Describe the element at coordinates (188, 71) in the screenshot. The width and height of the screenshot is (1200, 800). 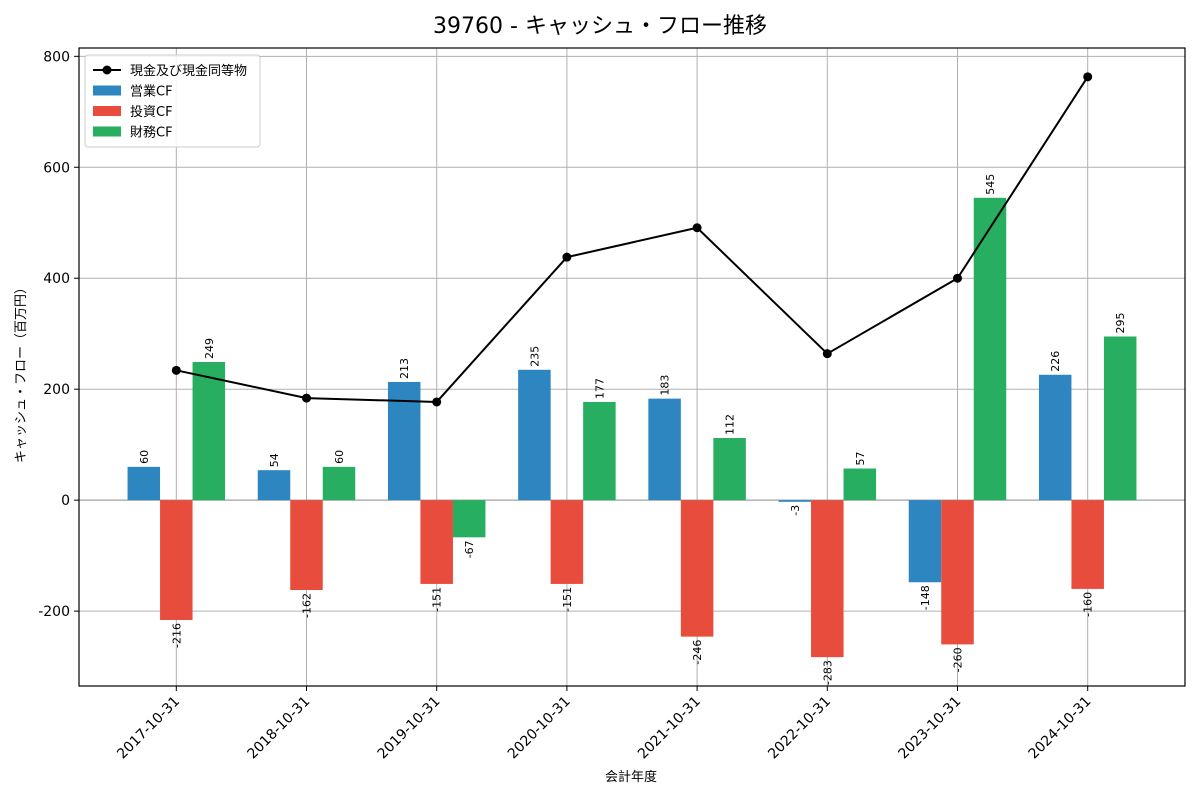
I see `legend-label: 現金及び現金同等物` at that location.